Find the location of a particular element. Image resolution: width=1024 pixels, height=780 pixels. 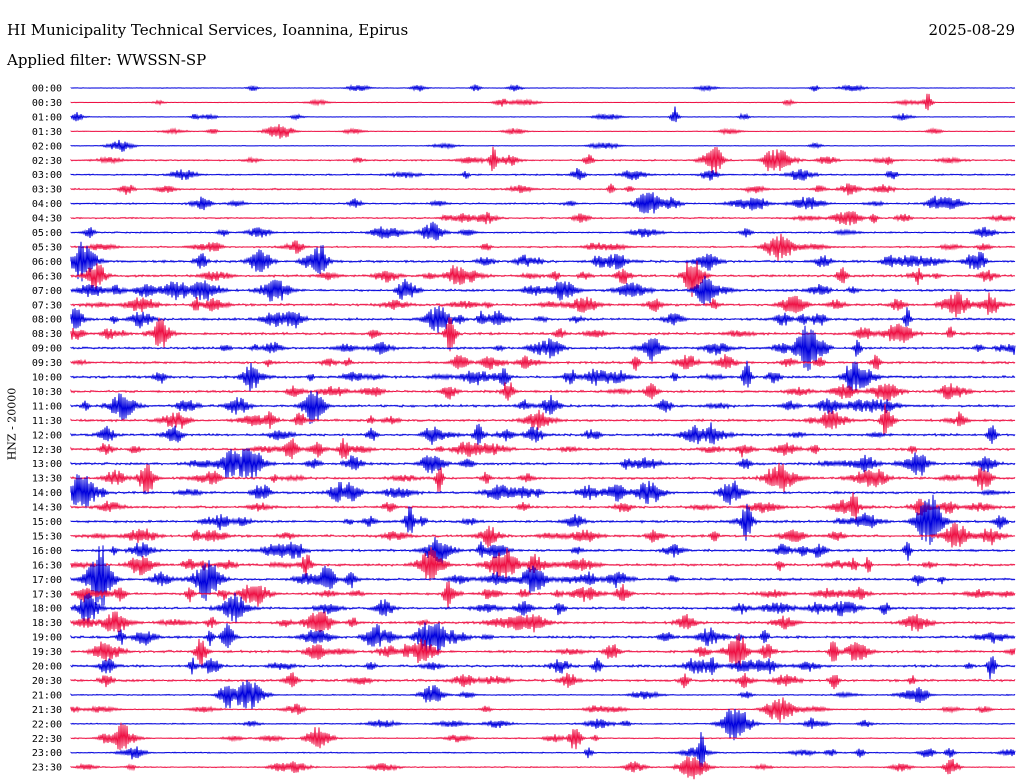

time-tick-label: 02:30 is located at coordinates (47, 161).